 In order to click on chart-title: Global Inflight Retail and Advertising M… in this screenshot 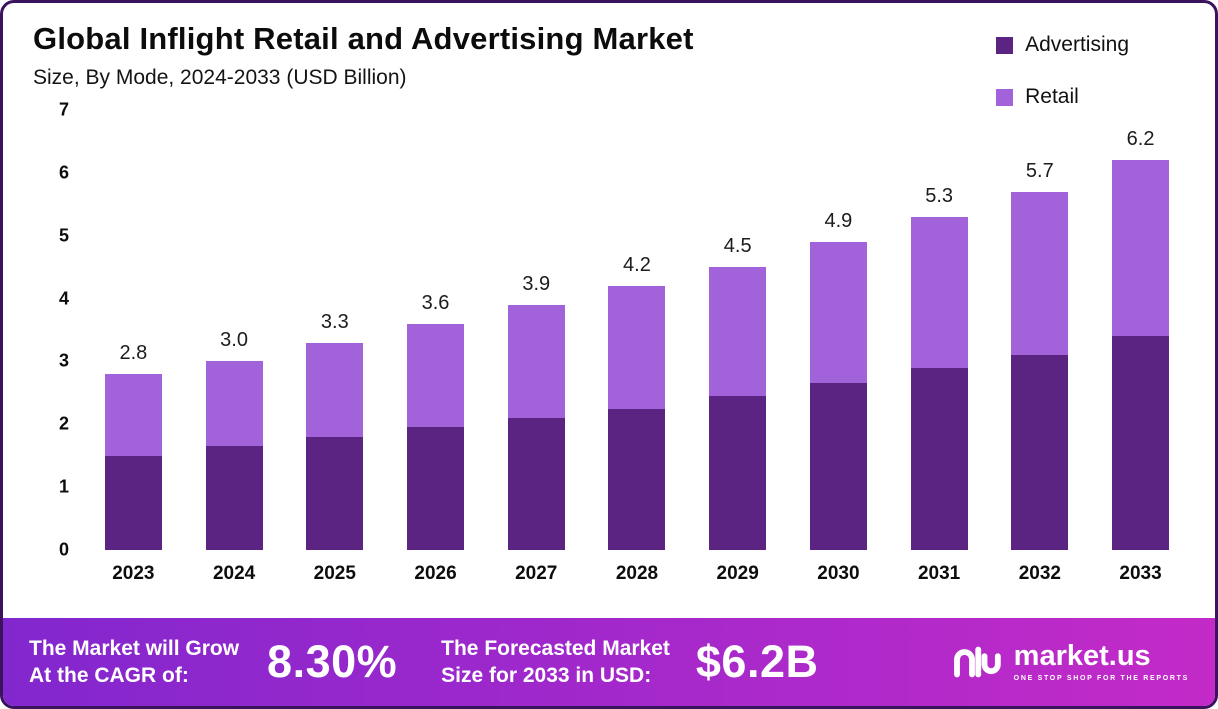, I will do `click(363, 38)`.